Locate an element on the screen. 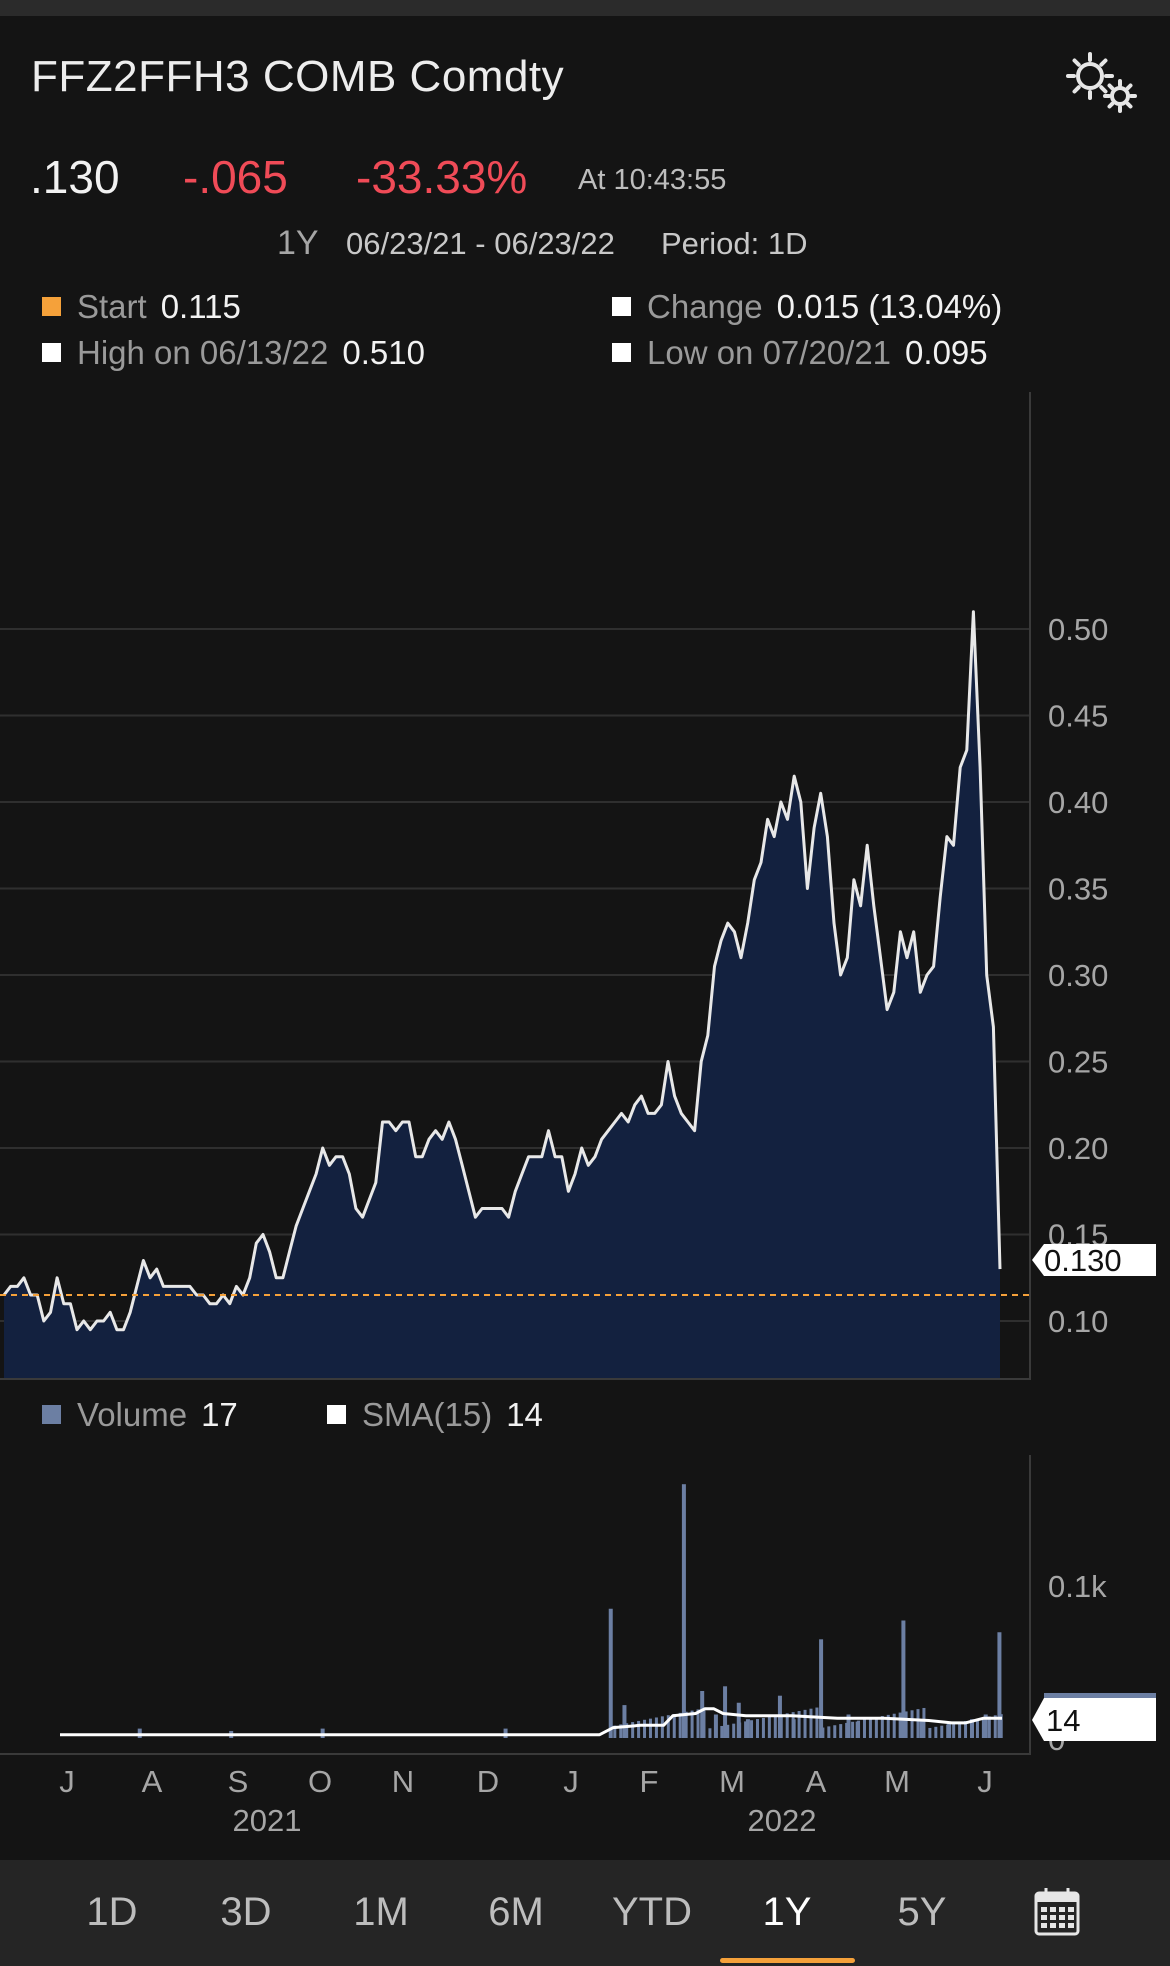 The height and width of the screenshot is (1966, 1170). stat-high-label: High on 06/13/22 is located at coordinates (203, 352).